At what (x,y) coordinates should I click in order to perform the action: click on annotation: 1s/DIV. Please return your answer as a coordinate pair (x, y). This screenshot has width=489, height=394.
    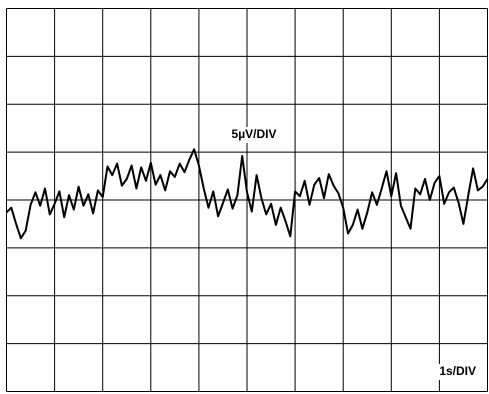
    Looking at the image, I should click on (457, 371).